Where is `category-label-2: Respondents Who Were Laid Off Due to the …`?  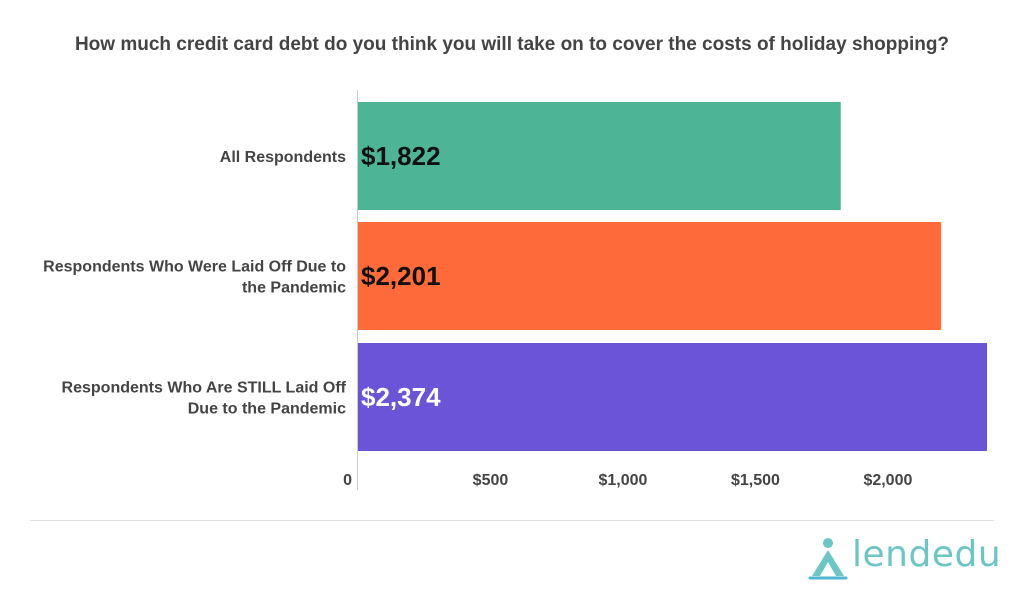
category-label-2: Respondents Who Were Laid Off Due to the … is located at coordinates (194, 278).